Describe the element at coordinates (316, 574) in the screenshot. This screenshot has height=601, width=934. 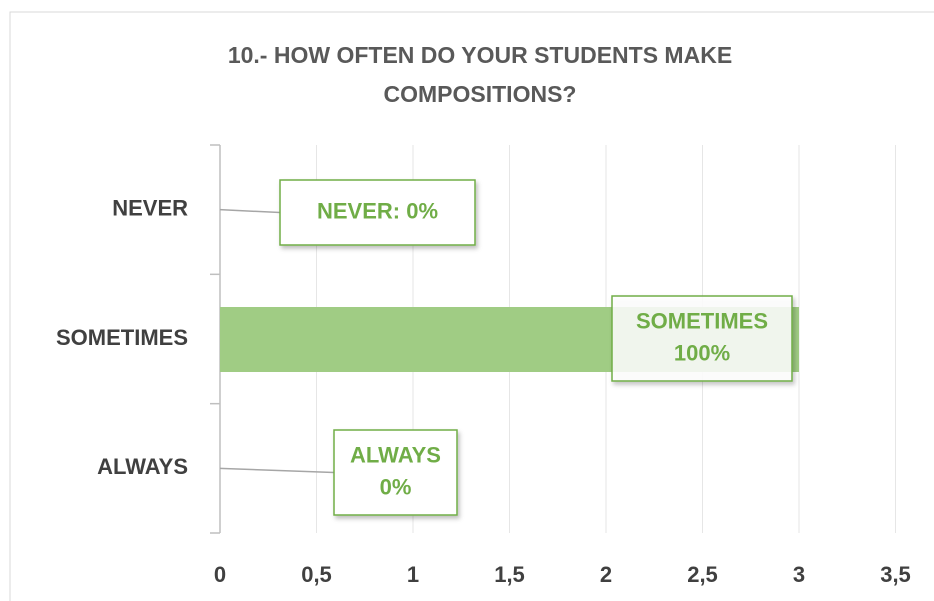
I see `x-tick-label: 0,5` at that location.